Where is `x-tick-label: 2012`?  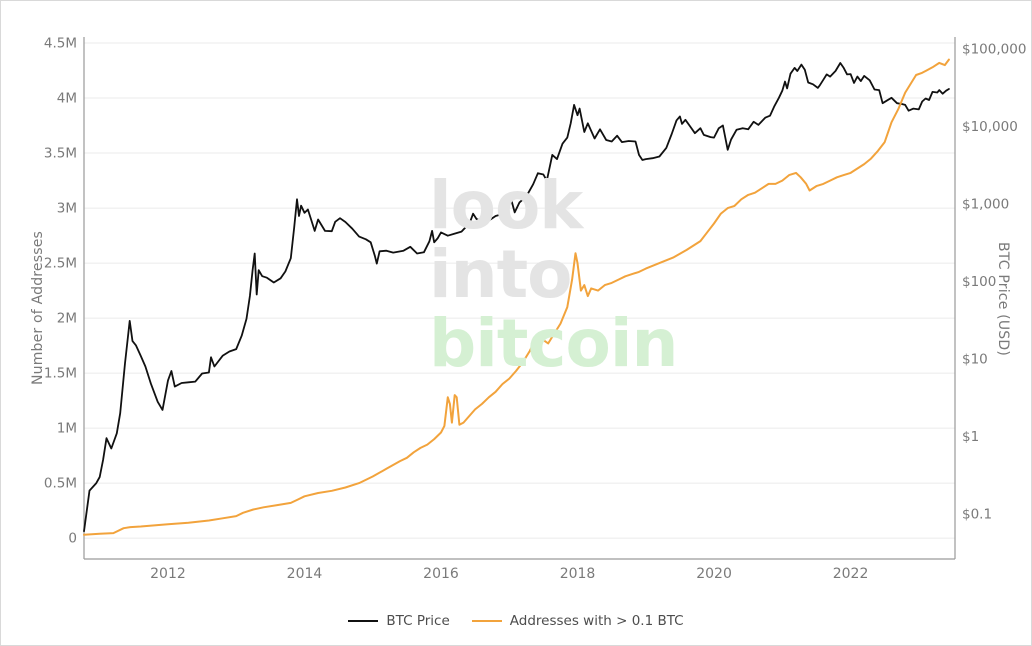
x-tick-label: 2012 is located at coordinates (168, 574).